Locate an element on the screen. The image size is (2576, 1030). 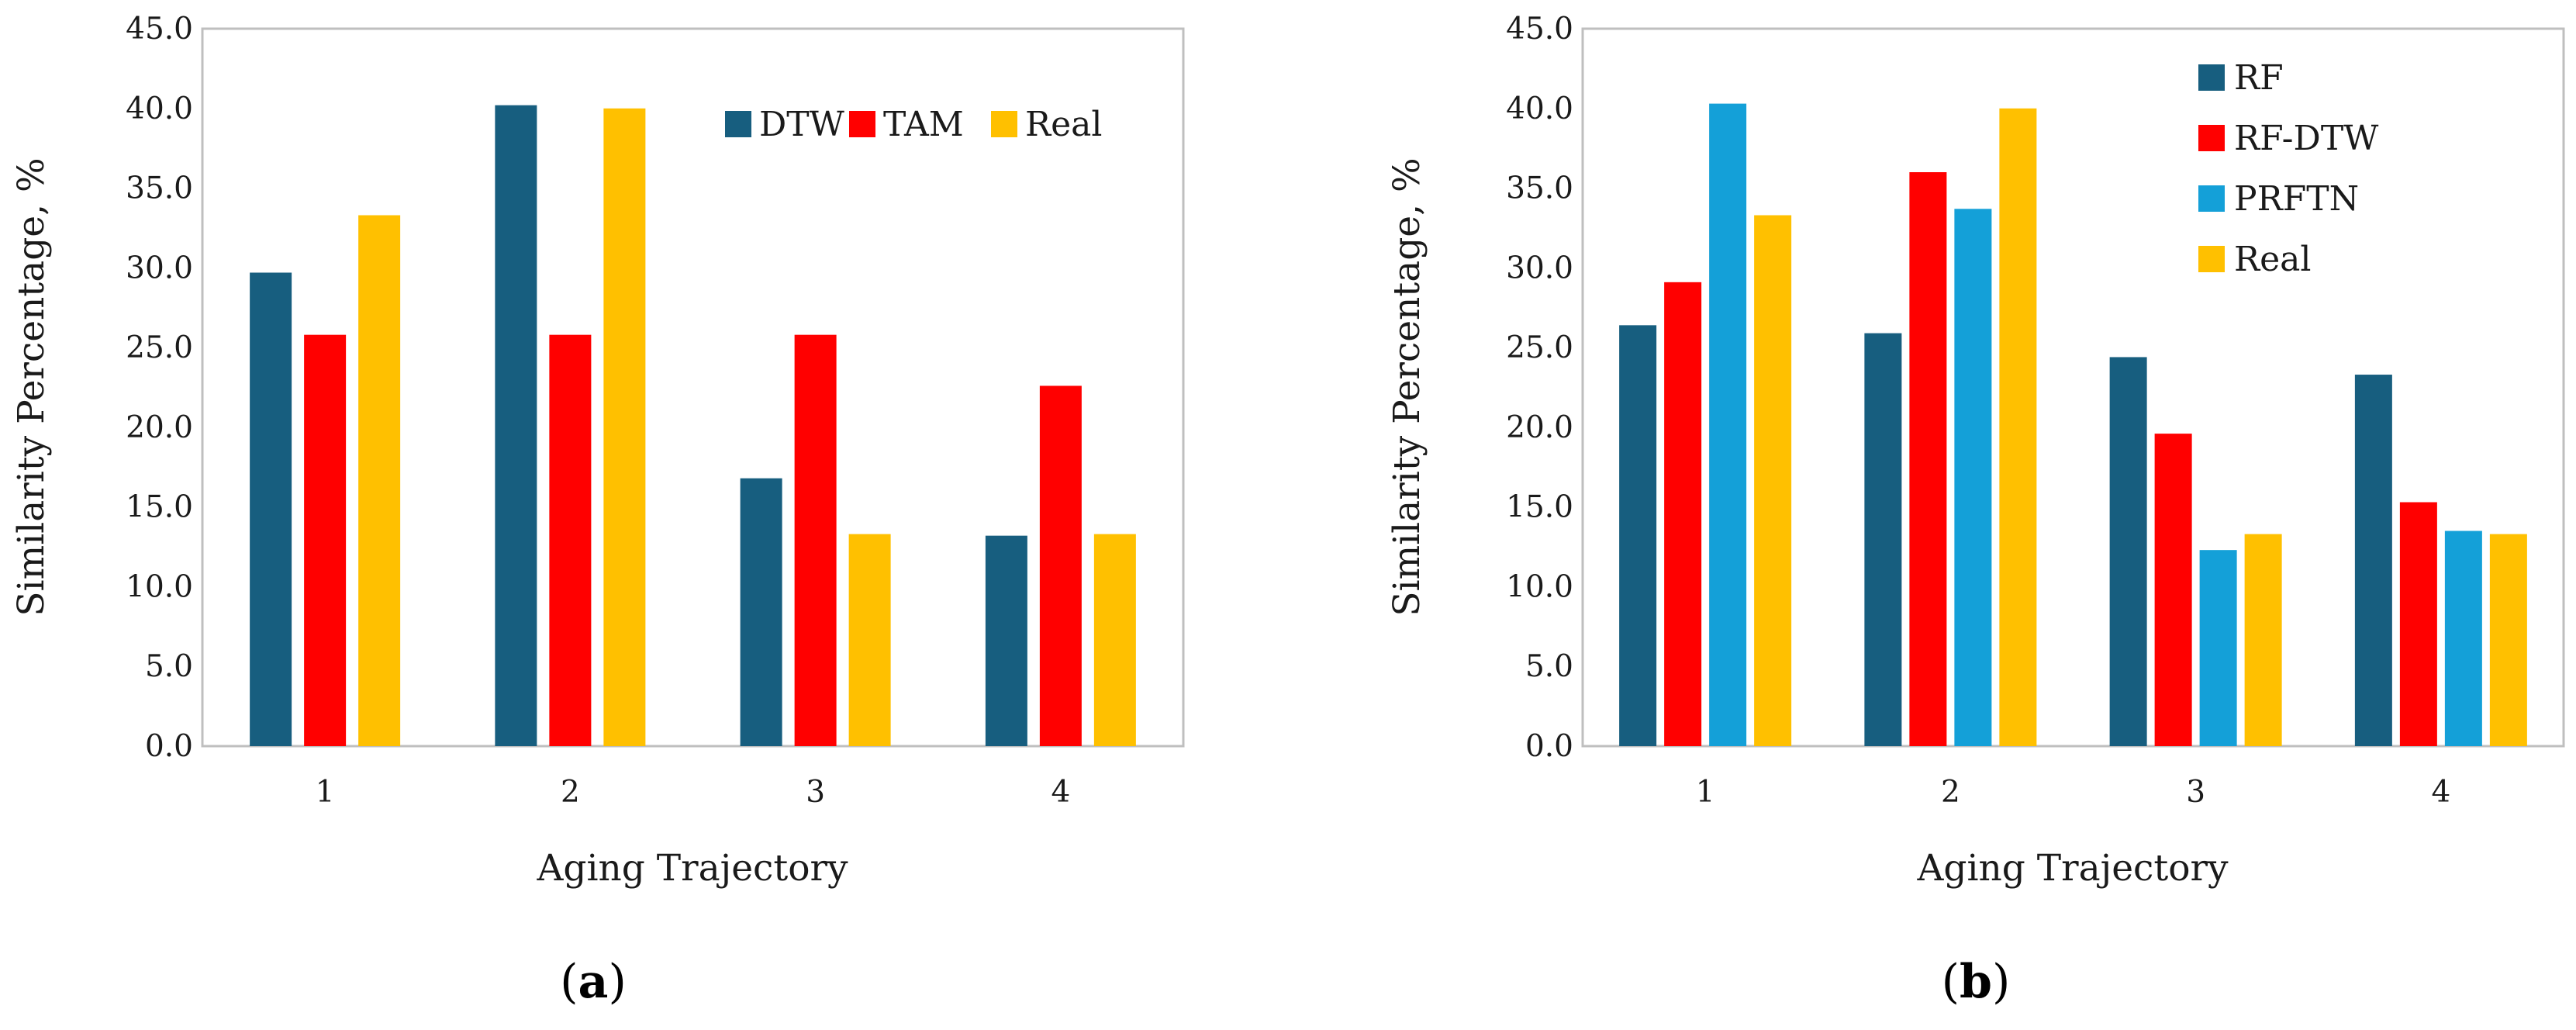
legend-swatch-prftn is located at coordinates (2211, 198).